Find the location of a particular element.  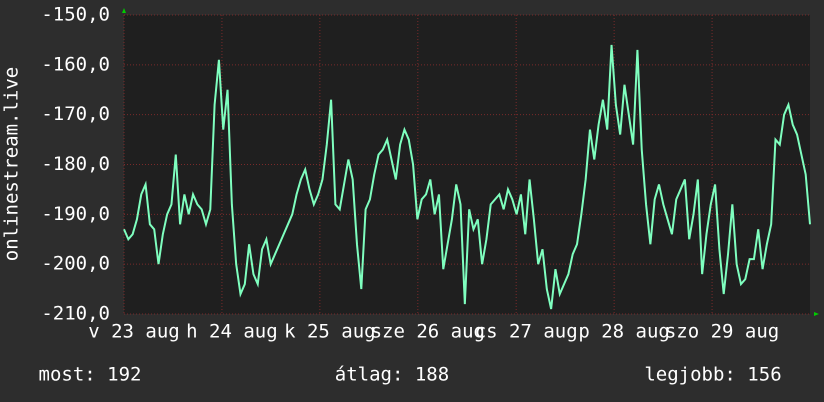

x-tick-label: cs 27 aug is located at coordinates (526, 332).